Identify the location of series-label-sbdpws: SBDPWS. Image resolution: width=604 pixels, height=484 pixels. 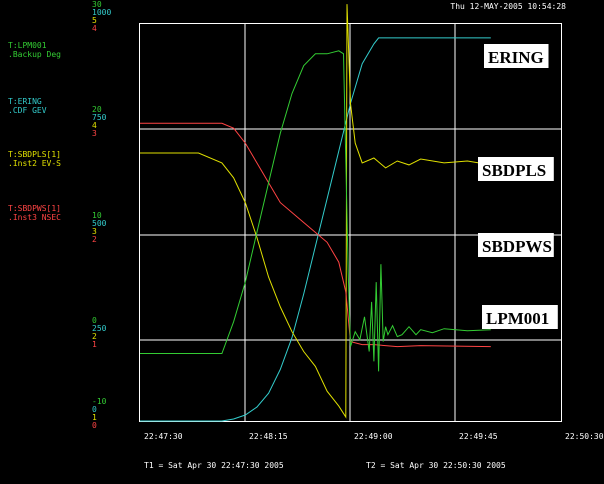
(517, 246).